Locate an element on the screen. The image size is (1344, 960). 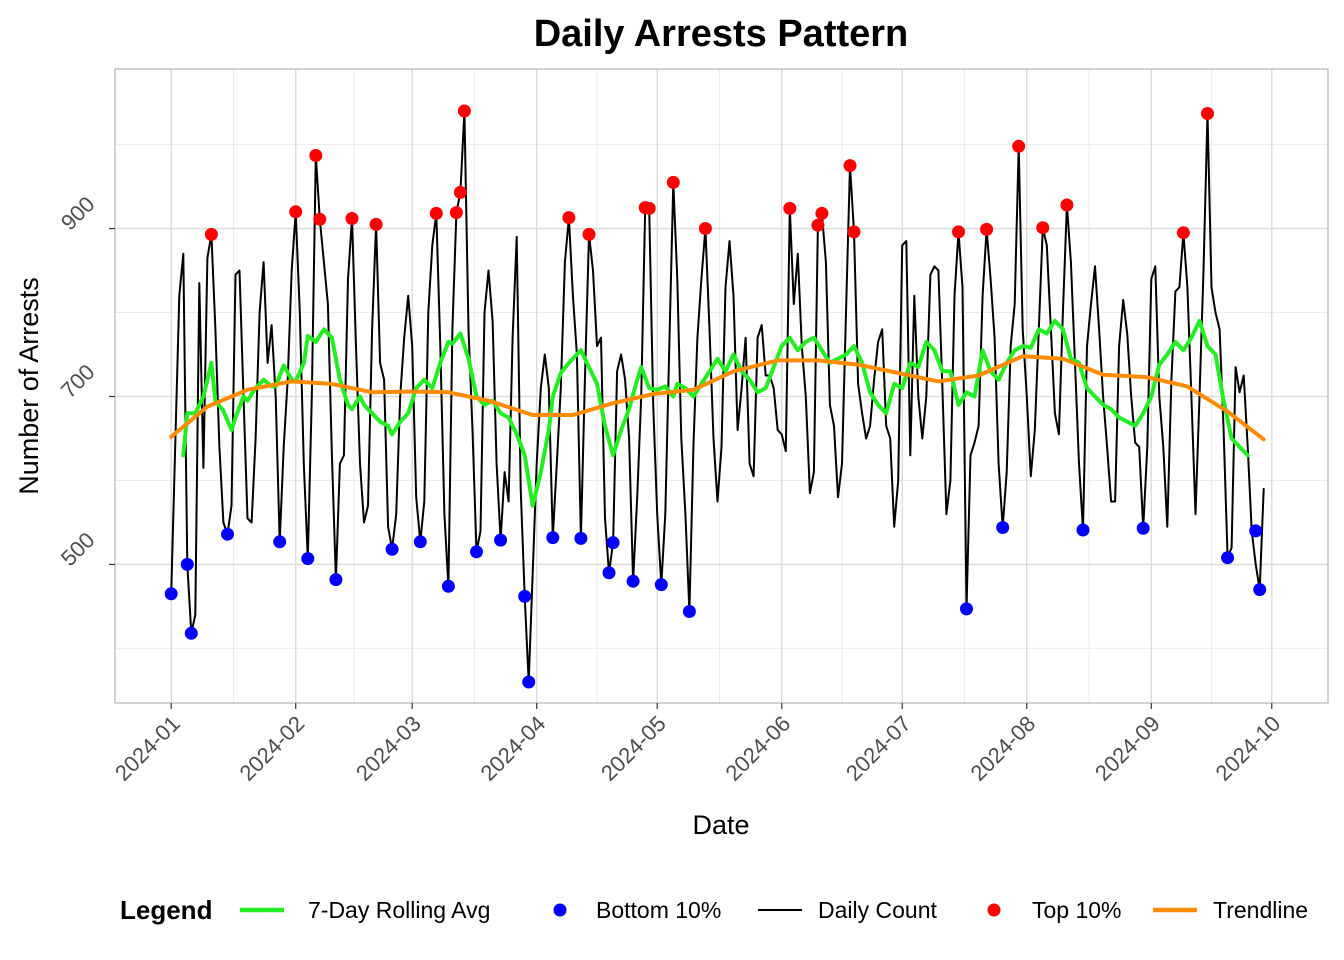
y-tick-label: 500 is located at coordinates (78, 549).